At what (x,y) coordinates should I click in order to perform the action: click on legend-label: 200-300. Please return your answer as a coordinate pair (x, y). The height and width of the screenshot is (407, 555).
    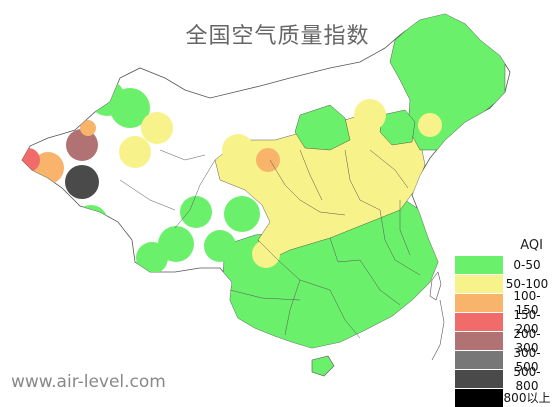
    Looking at the image, I should click on (527, 340).